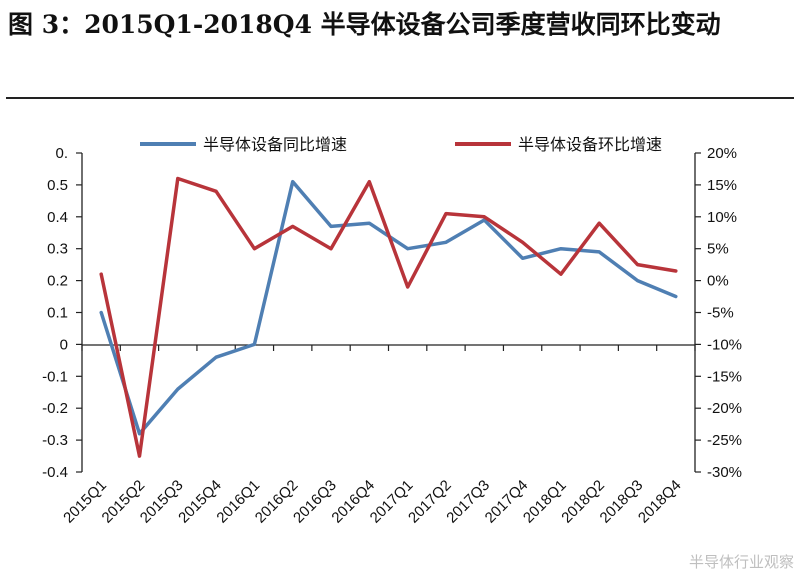  I want to click on x-tick-label: 2018Q4, so click(660, 502).